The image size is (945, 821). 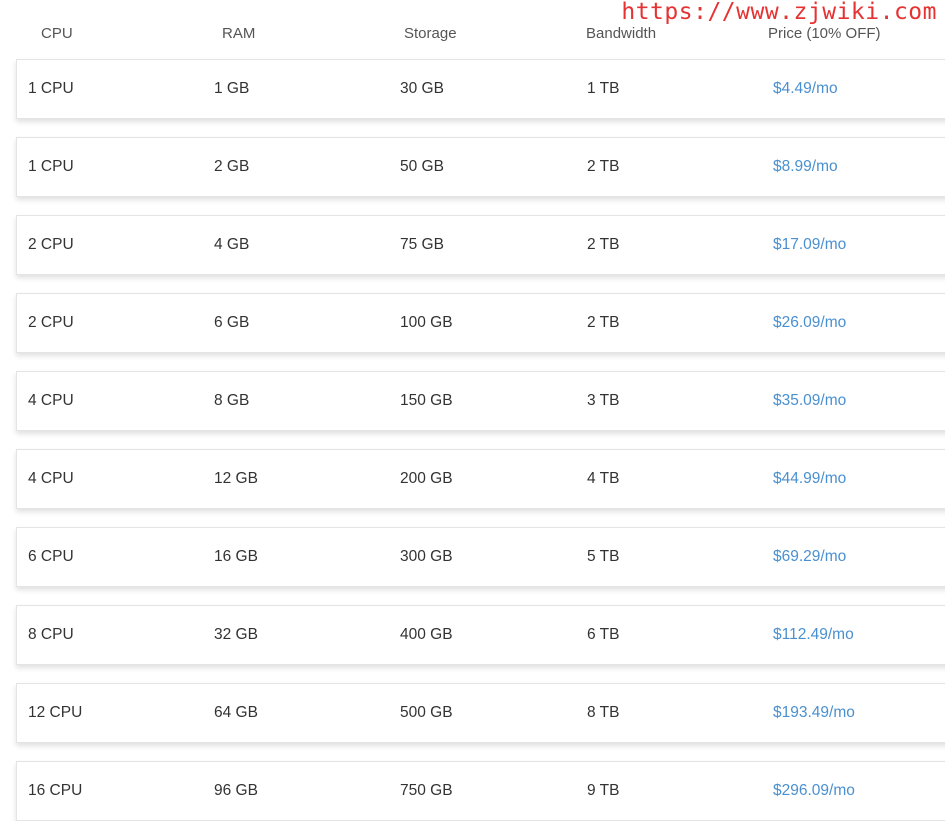 What do you see at coordinates (422, 166) in the screenshot?
I see `cell-storage: 50 GB` at bounding box center [422, 166].